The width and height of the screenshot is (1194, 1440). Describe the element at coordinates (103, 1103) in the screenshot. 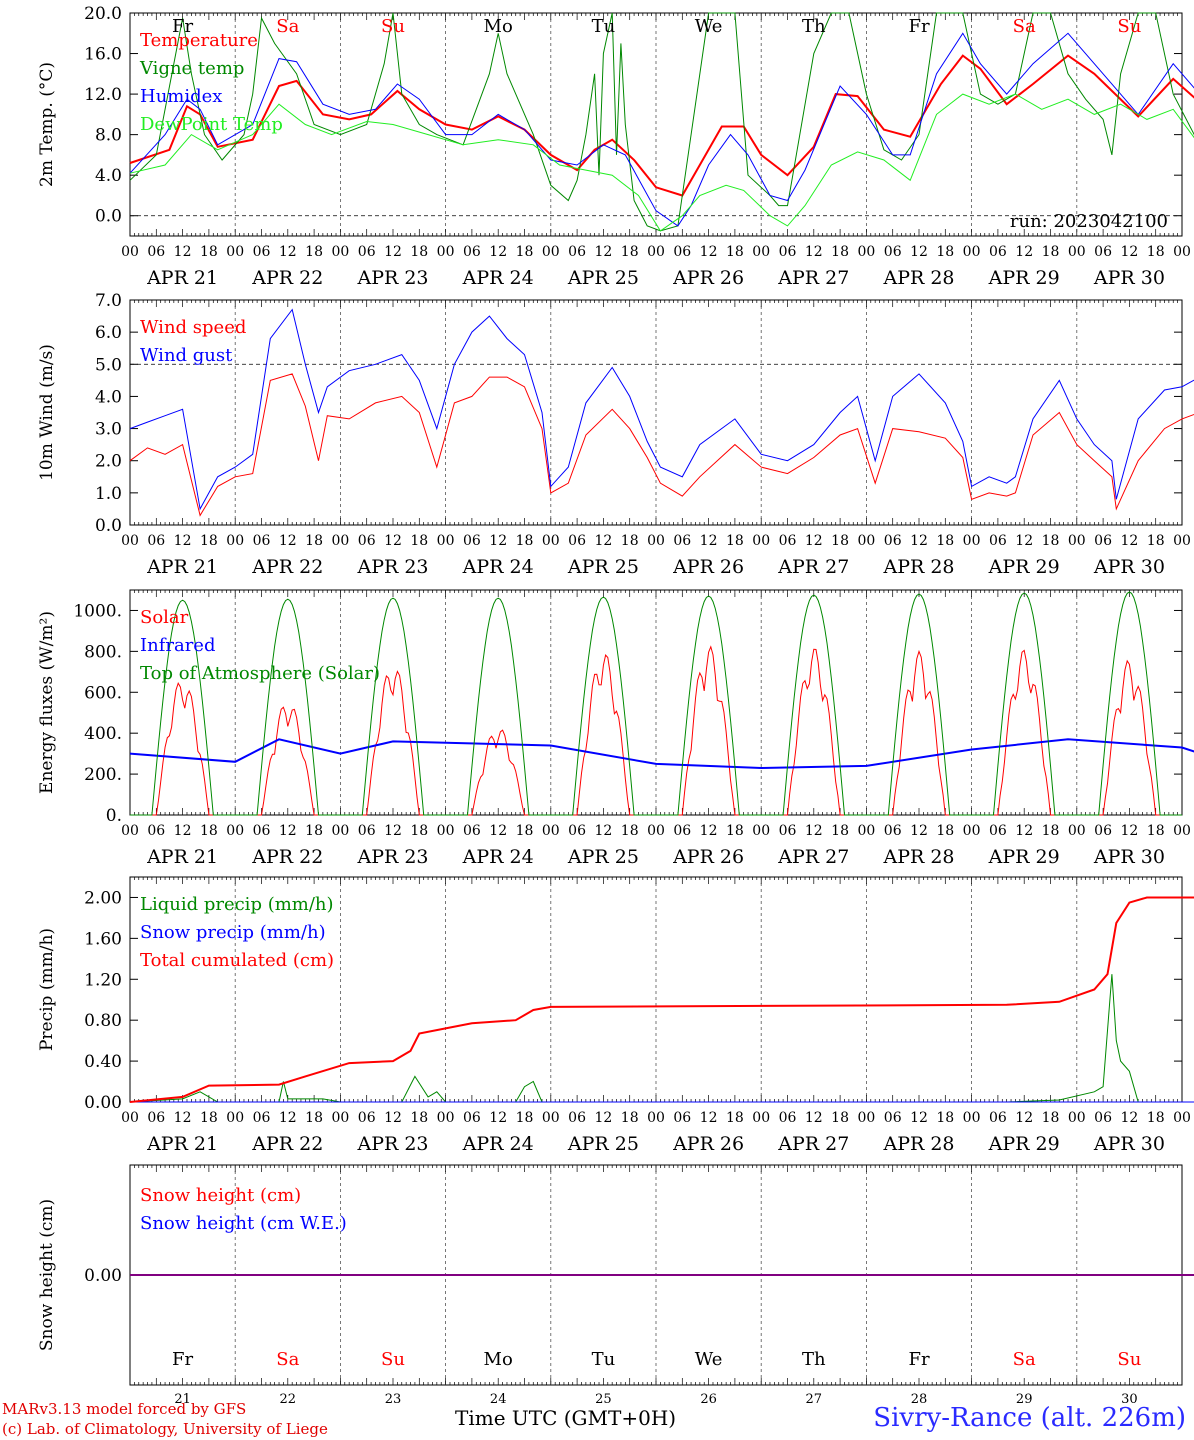

I see `y-tick-label: 0.00` at that location.